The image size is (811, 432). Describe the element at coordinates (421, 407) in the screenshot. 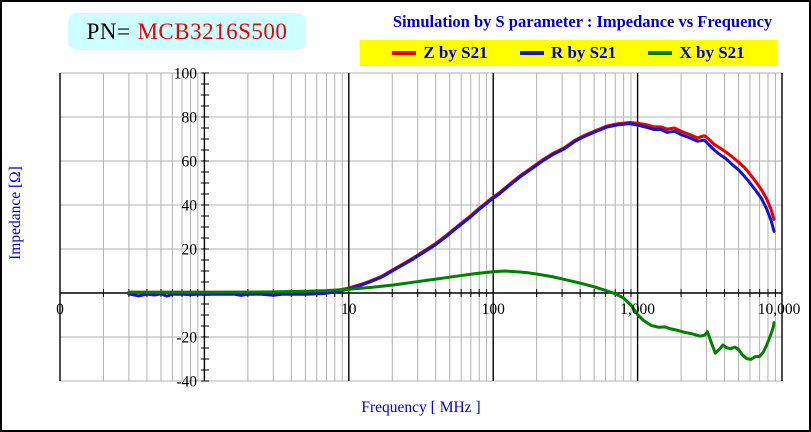

I see `x-axis-title: Frequency [ MHz ]` at that location.